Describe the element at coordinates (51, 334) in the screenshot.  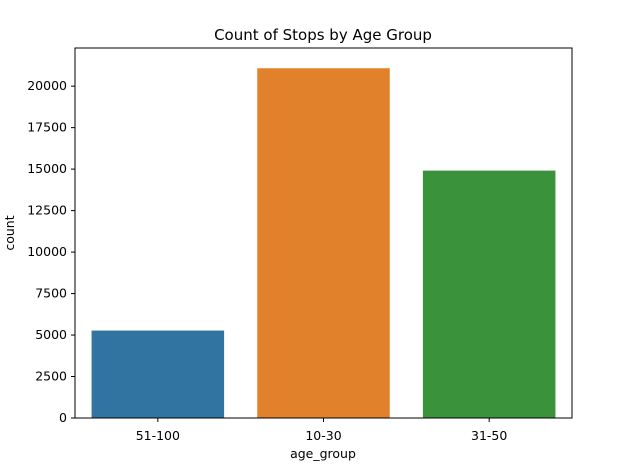
I see `y-tick-label: 5000` at that location.